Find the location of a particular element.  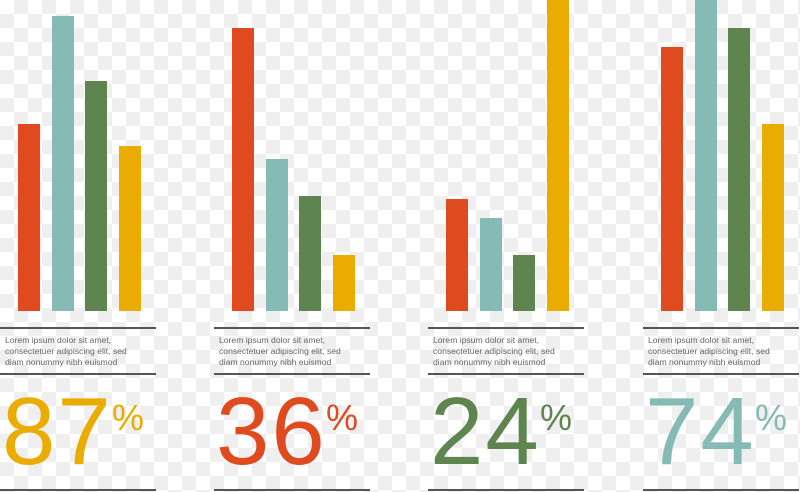

percent-value: 24 is located at coordinates (485, 431).